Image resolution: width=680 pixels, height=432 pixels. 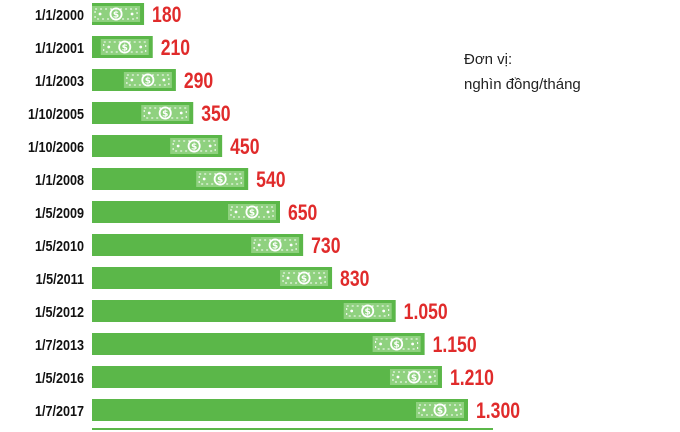 I want to click on category-label: 1/5/2012, so click(x=59, y=311).